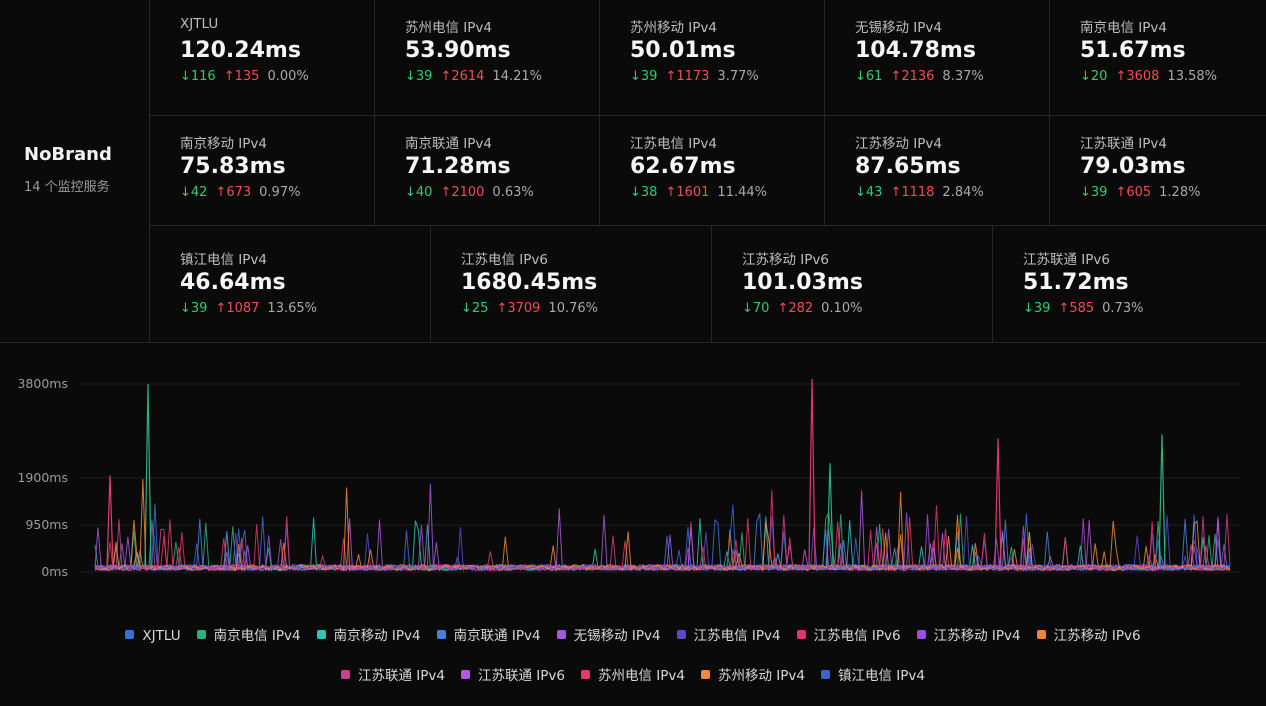 Image resolution: width=1266 pixels, height=706 pixels. I want to click on packet-loss: 0.97%, so click(280, 192).